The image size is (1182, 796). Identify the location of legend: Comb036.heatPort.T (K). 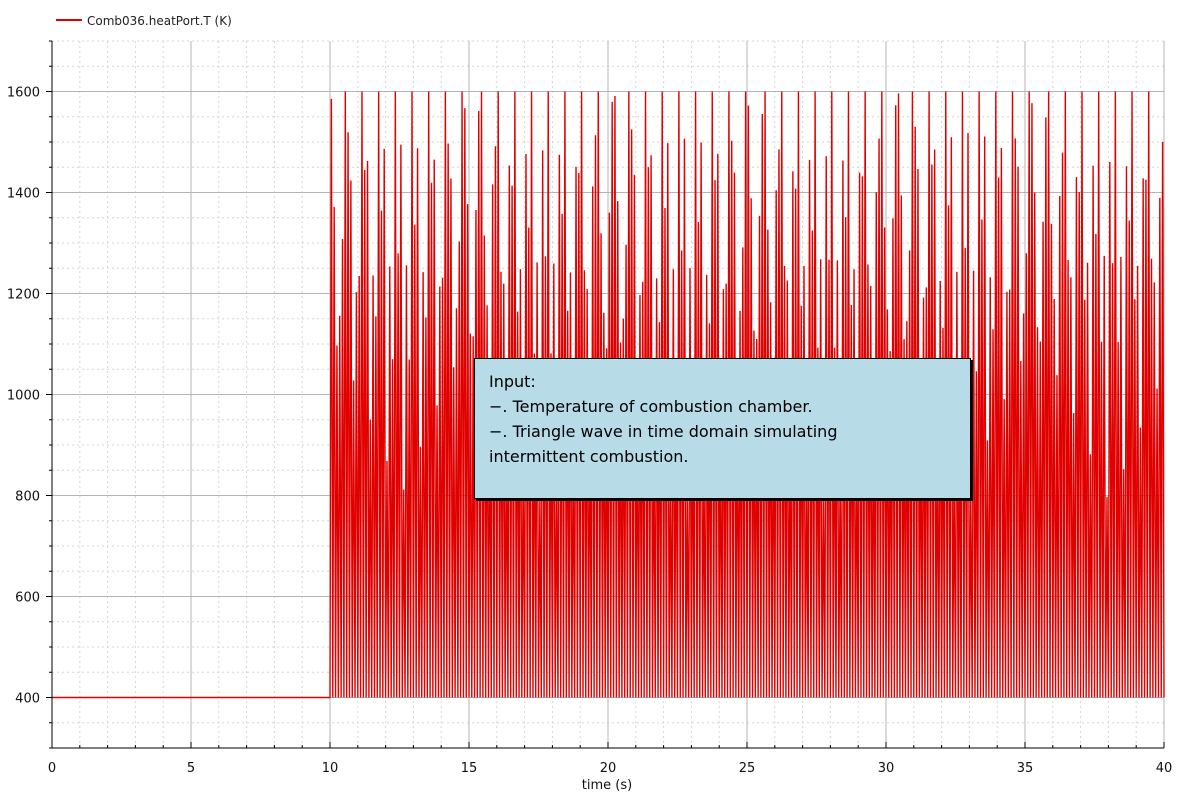
(144, 21).